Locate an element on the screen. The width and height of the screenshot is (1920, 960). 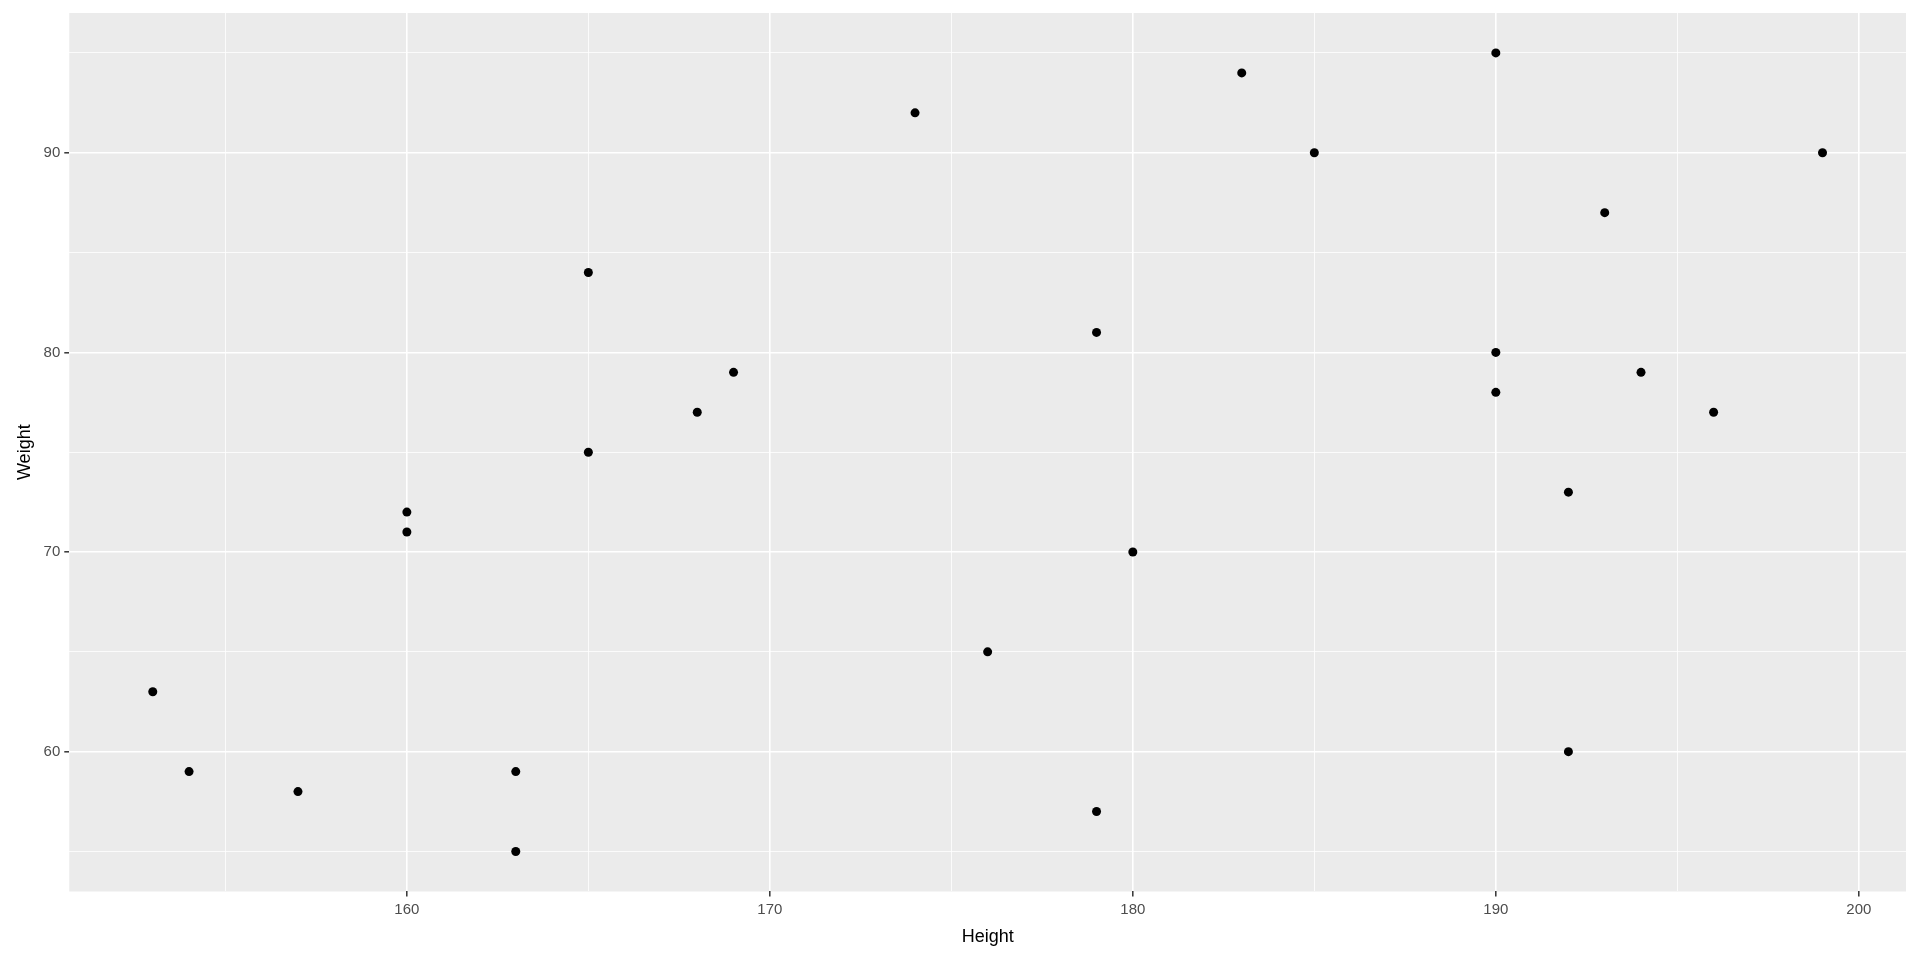
y-tick-label: 70 is located at coordinates (52, 551).